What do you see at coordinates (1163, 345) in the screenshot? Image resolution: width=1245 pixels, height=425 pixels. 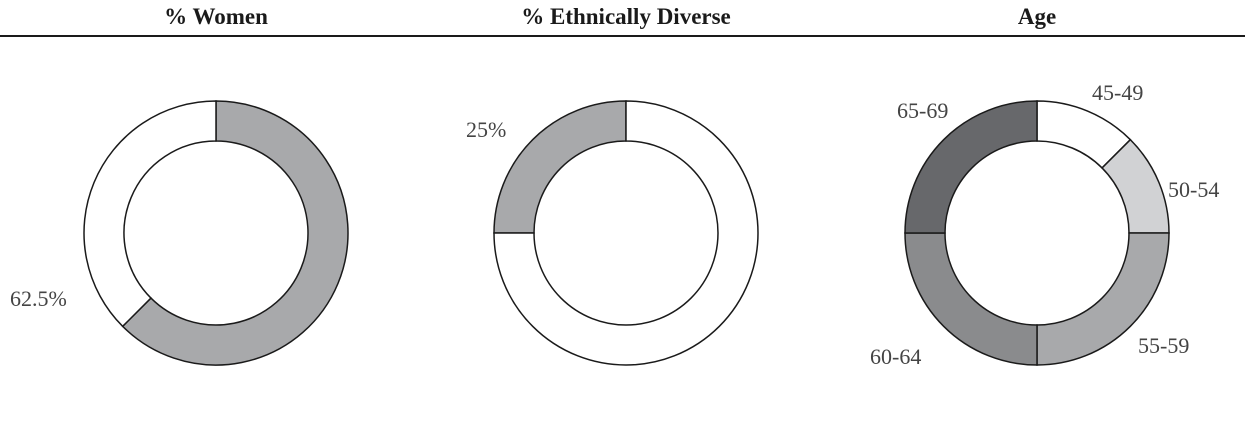 I see `donut-3-label-3: 55-59` at bounding box center [1163, 345].